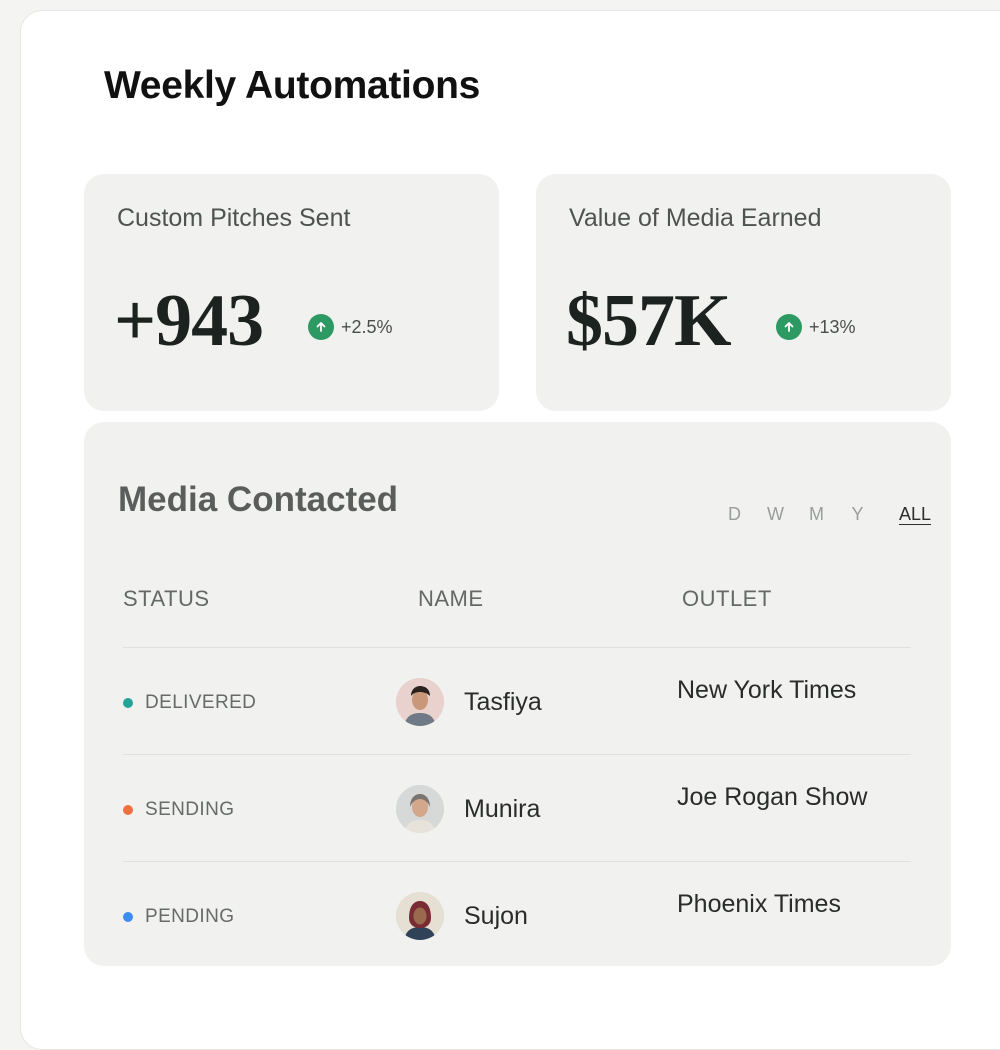  I want to click on table-row: PENDING Sujon Phoenix Times, so click(517, 915).